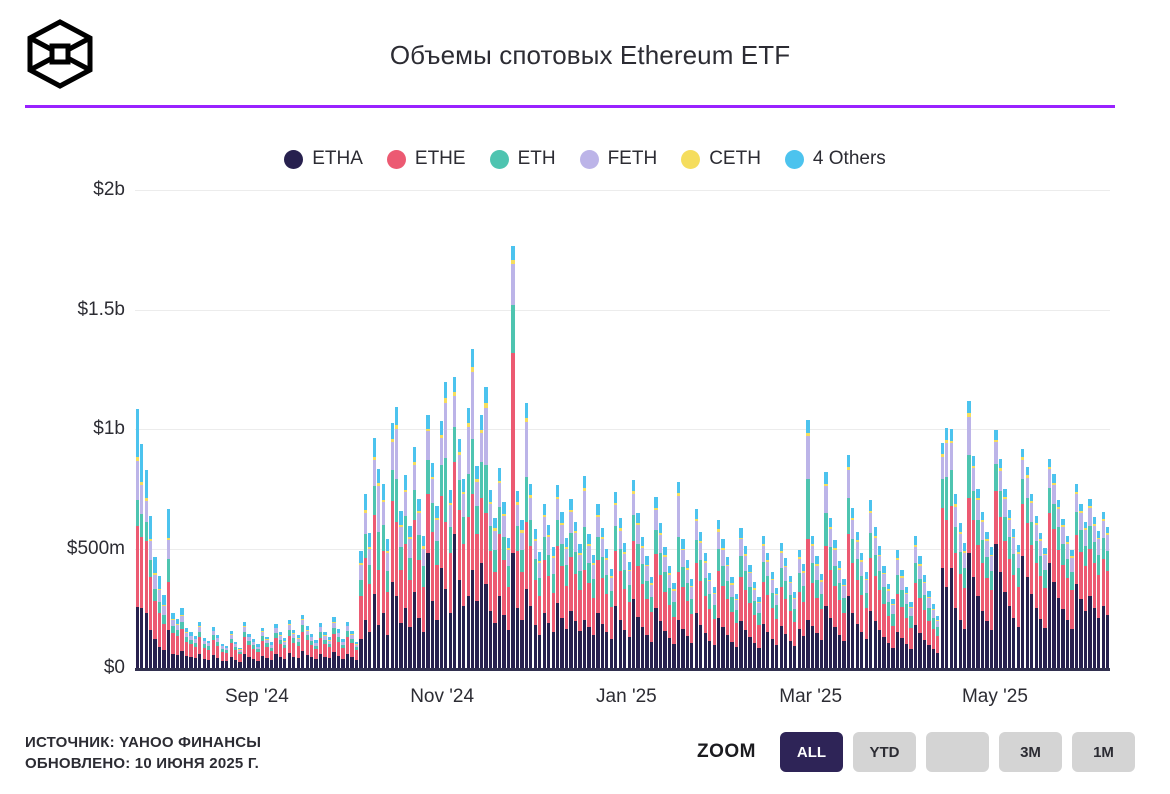 The height and width of the screenshot is (794, 1170). Describe the element at coordinates (835, 159) in the screenshot. I see `legend-item: 4 Others` at that location.